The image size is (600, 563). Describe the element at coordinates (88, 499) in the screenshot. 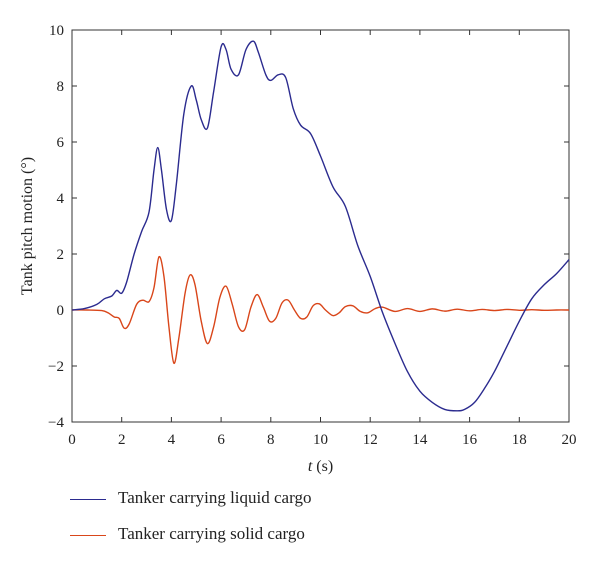

I see `legend-swatch-liquid` at that location.